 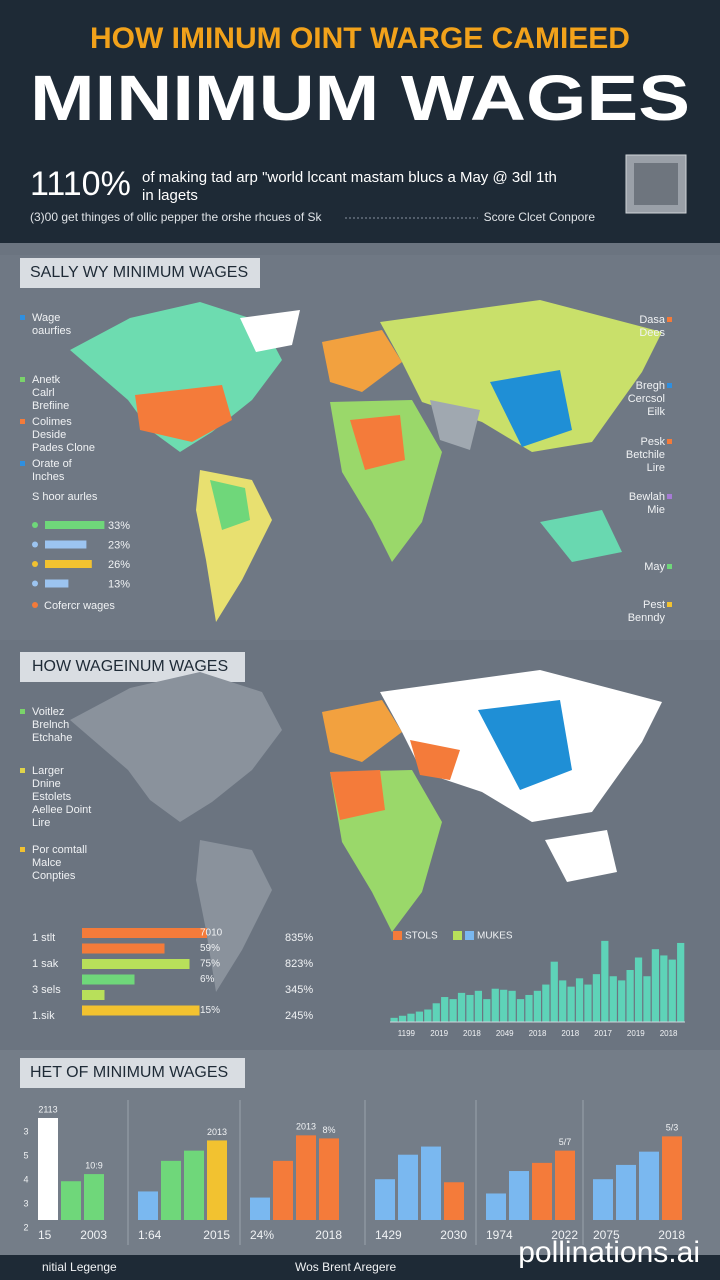 What do you see at coordinates (52, 422) in the screenshot?
I see `legend-text: Colimes` at bounding box center [52, 422].